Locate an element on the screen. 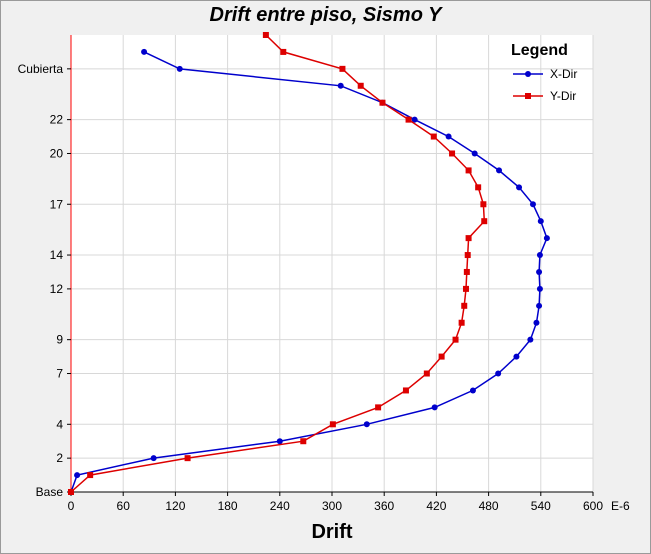 The height and width of the screenshot is (554, 651). y-tick-label: 9 is located at coordinates (59, 340).